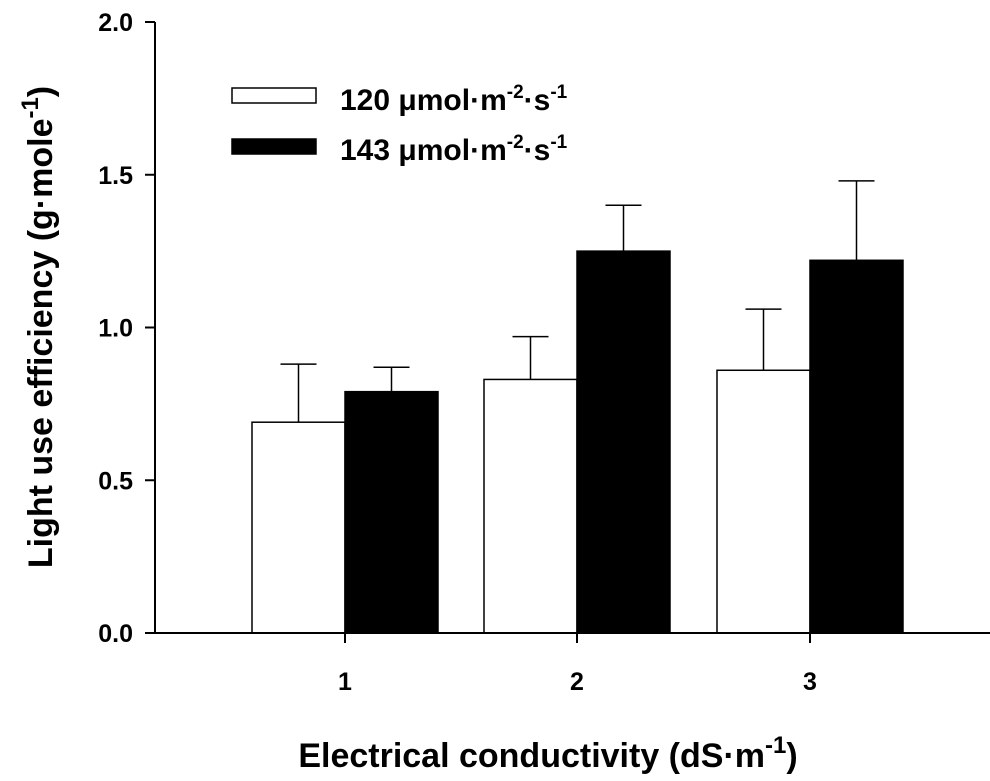  I want to click on legend: 120 μmol·m-2·s-1 143 μmol·m-2·s-1, so click(399, 124).